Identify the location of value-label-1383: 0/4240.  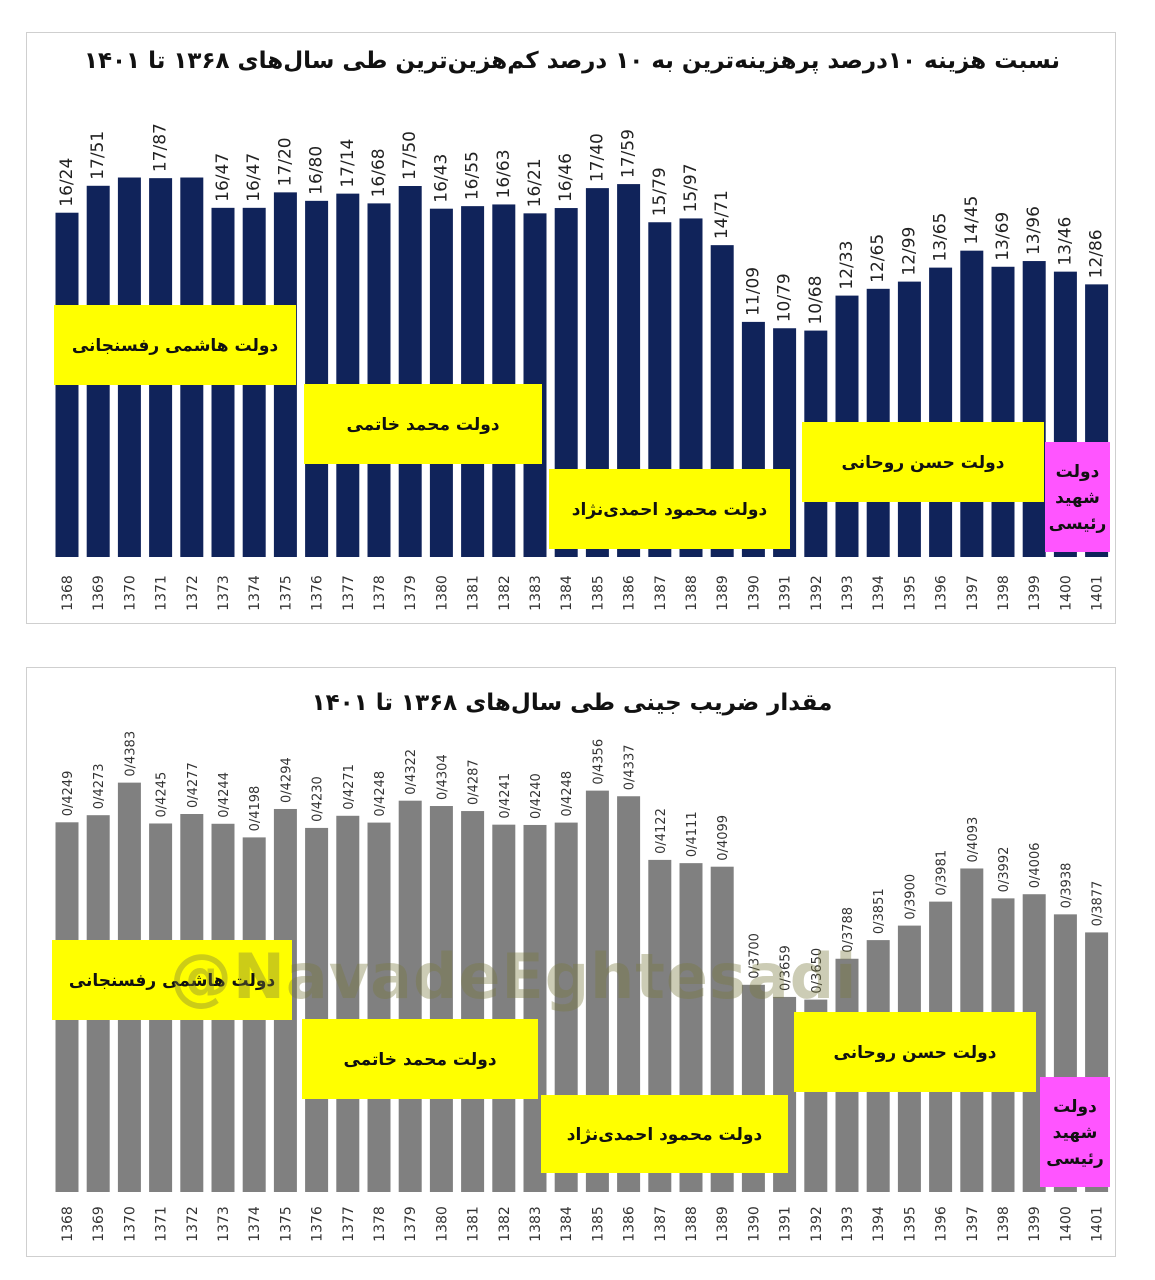
(536, 796).